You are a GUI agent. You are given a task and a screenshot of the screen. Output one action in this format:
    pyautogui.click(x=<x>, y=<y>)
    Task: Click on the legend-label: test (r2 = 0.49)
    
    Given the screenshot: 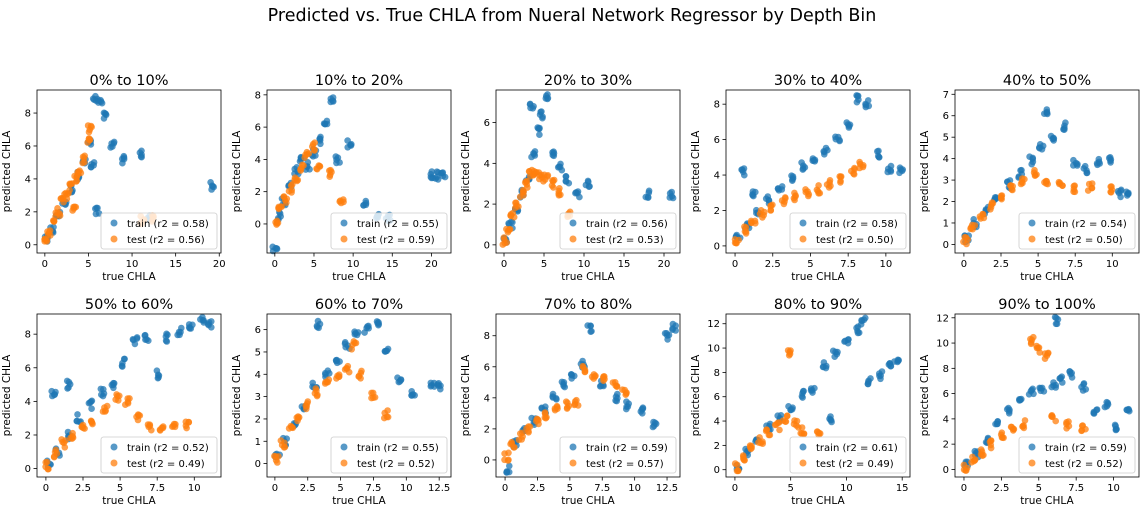 What is the action you would take?
    pyautogui.click(x=855, y=464)
    